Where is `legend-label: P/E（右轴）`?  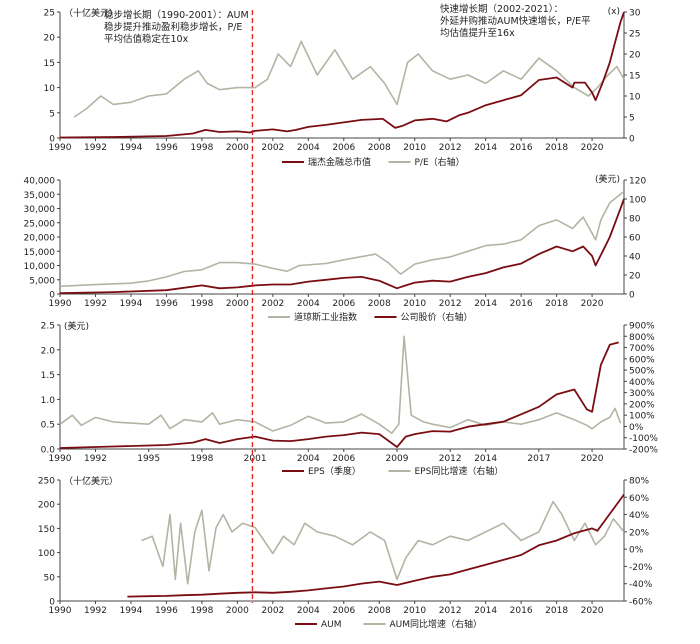
legend-label: P/E（右轴） is located at coordinates (440, 162).